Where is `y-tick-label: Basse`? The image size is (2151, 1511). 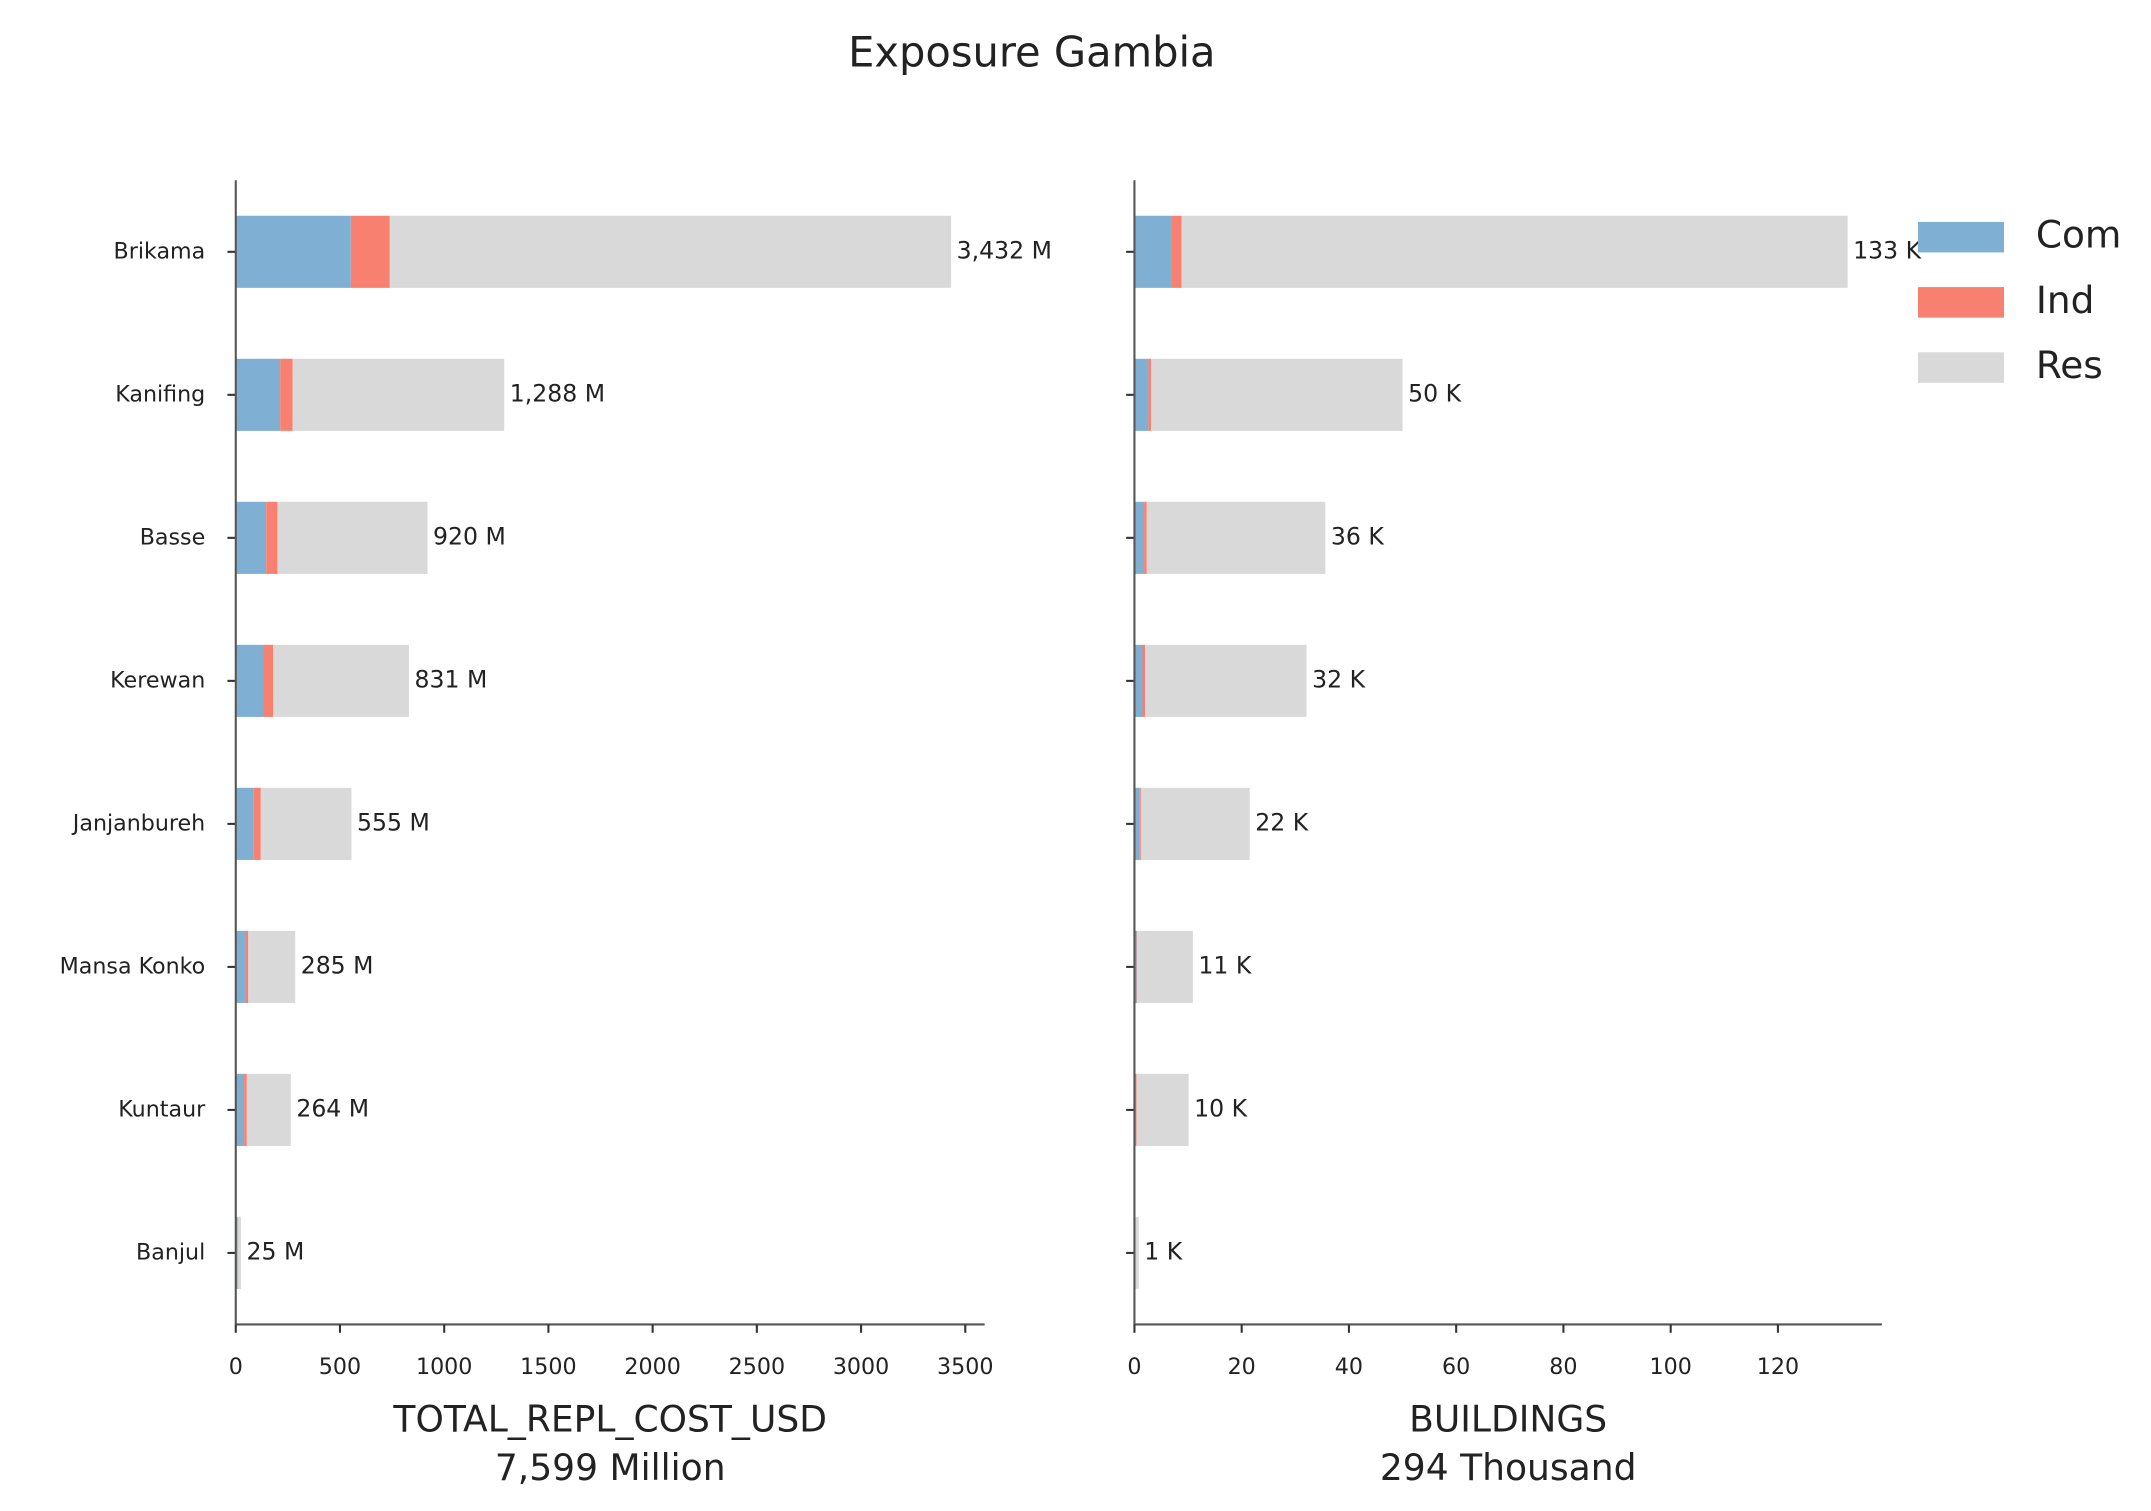 y-tick-label: Basse is located at coordinates (173, 537).